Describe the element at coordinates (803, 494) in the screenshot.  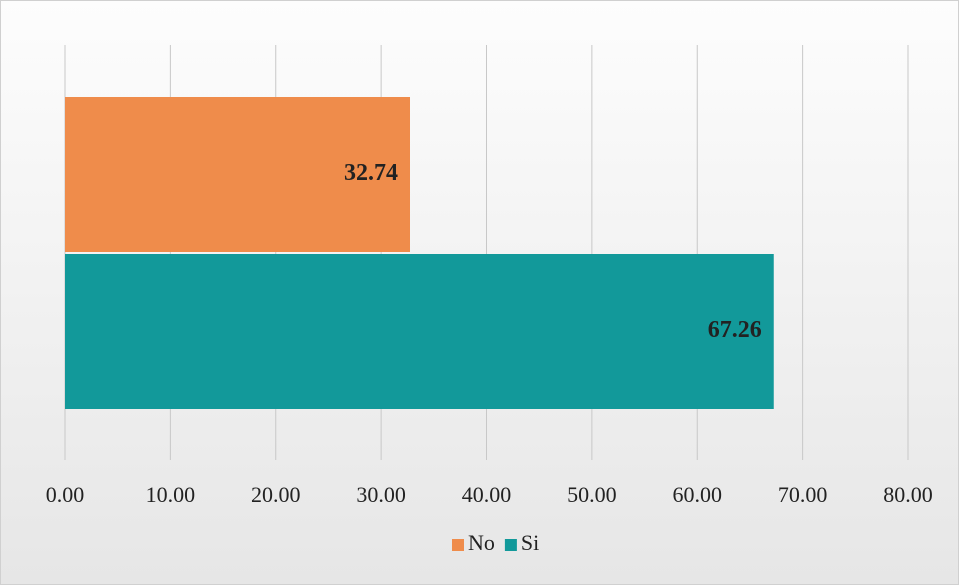
I see `x-tick-label: 70.00` at that location.